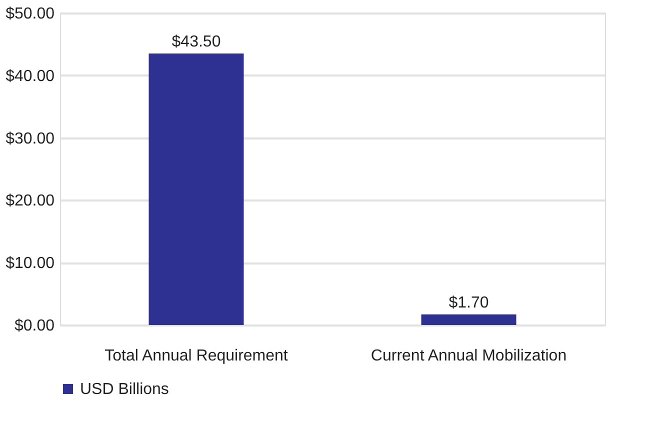 The image size is (665, 435). Describe the element at coordinates (34, 326) in the screenshot. I see `y-tick-label: $0.00` at that location.